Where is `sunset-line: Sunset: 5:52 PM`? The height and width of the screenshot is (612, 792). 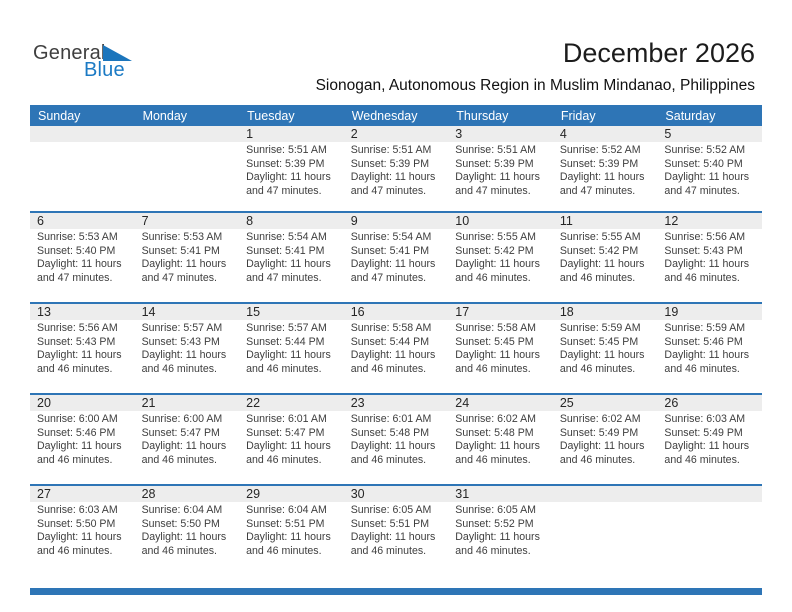
sunset-line: Sunset: 5:52 PM is located at coordinates (494, 523).